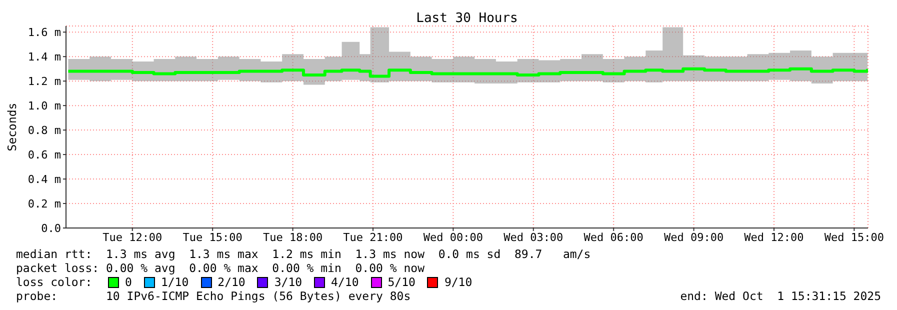  What do you see at coordinates (132, 237) in the screenshot?
I see `x-tick-label: Tue 12:00` at bounding box center [132, 237].